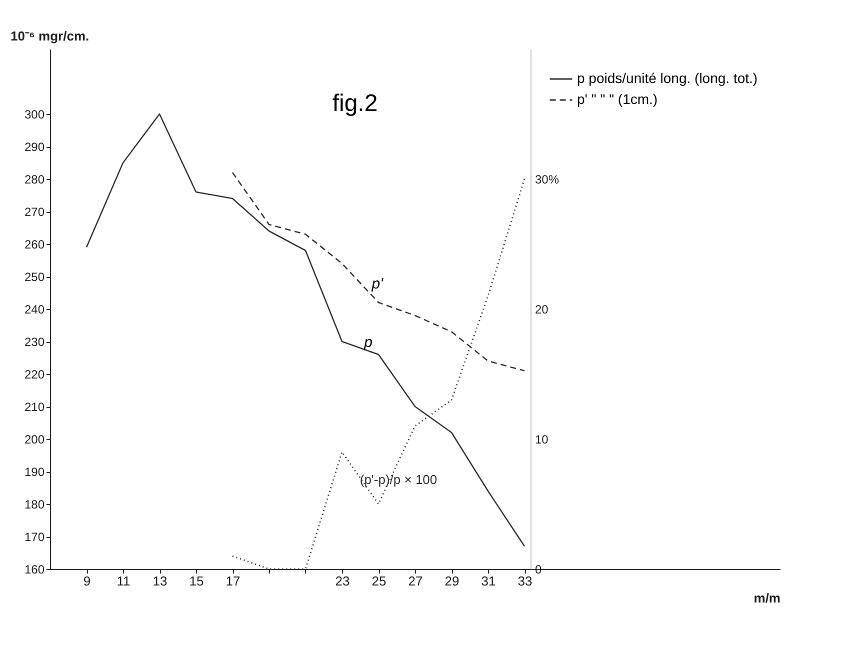 The image size is (846, 646). Describe the element at coordinates (399, 479) in the screenshot. I see `series-label: (p'-p)/p × 100` at that location.